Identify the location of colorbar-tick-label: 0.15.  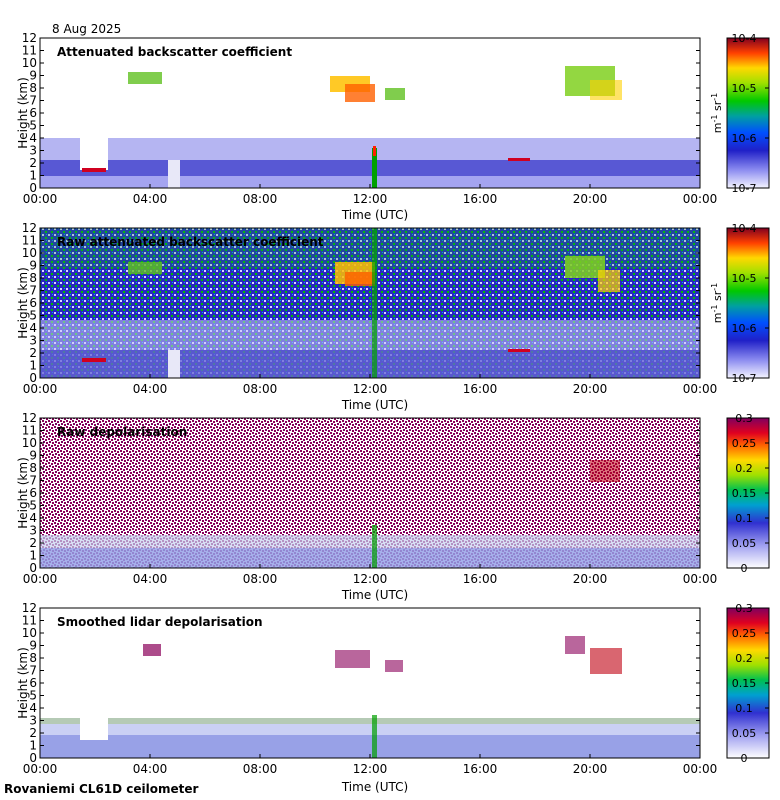
(744, 683).